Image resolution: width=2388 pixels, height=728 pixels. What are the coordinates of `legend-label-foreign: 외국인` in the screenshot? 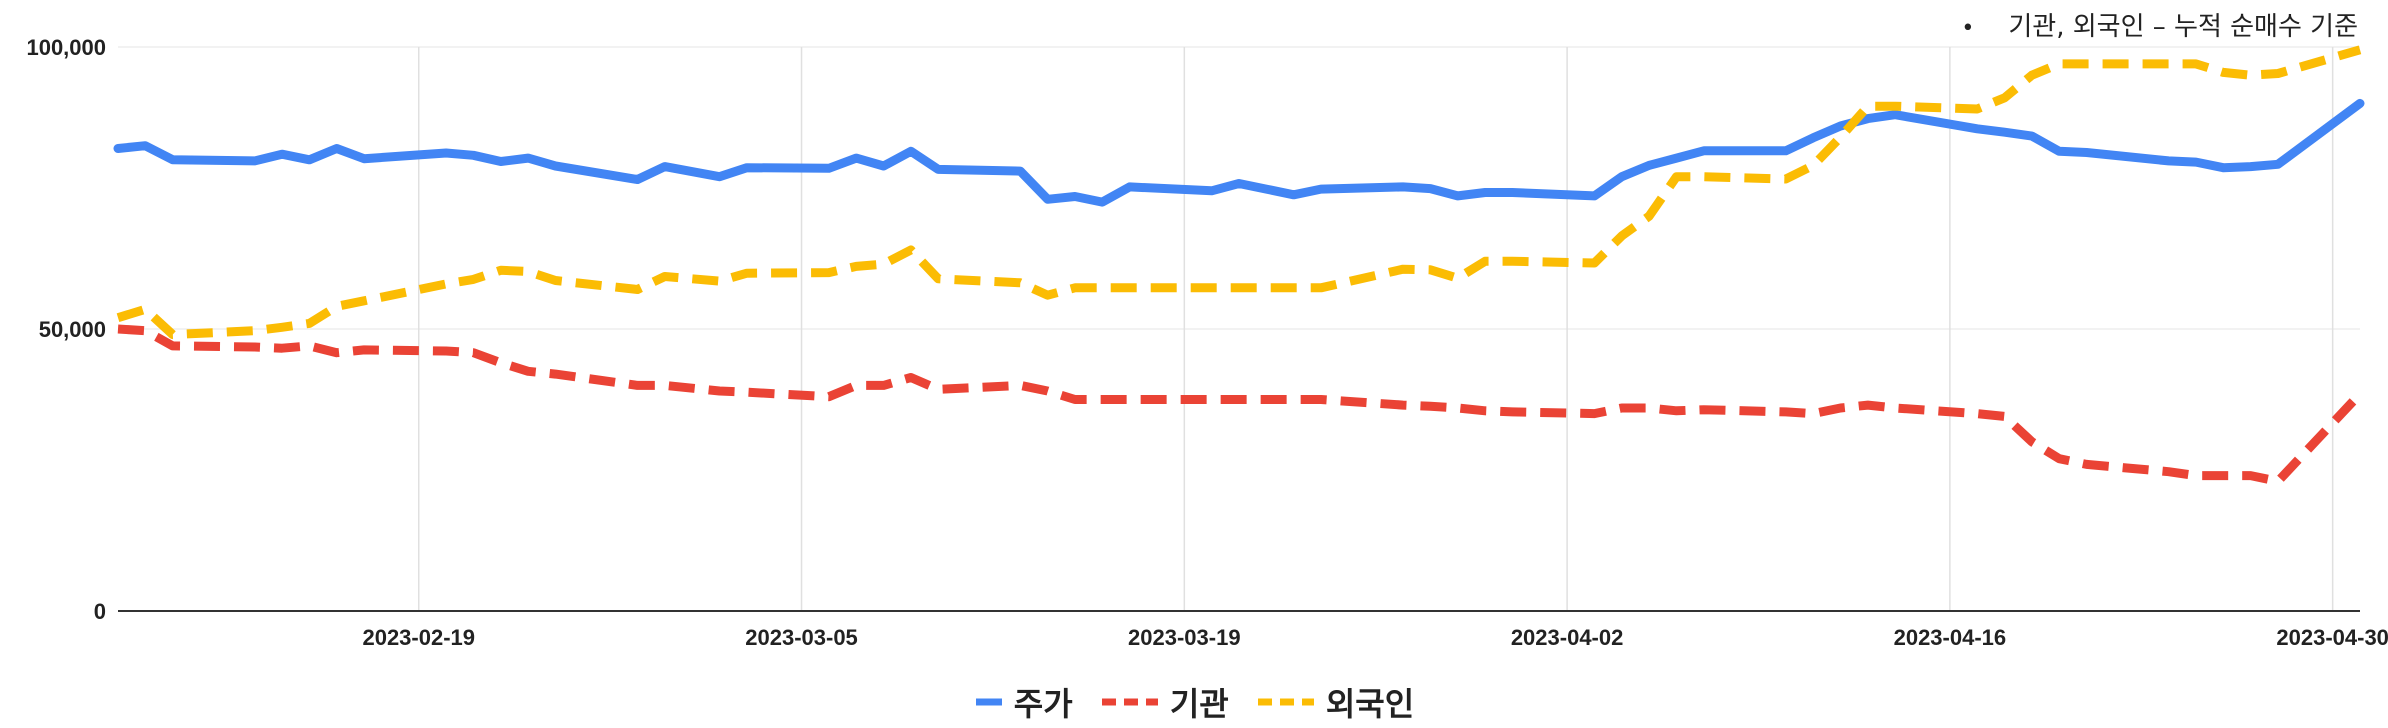 It's located at (1370, 704).